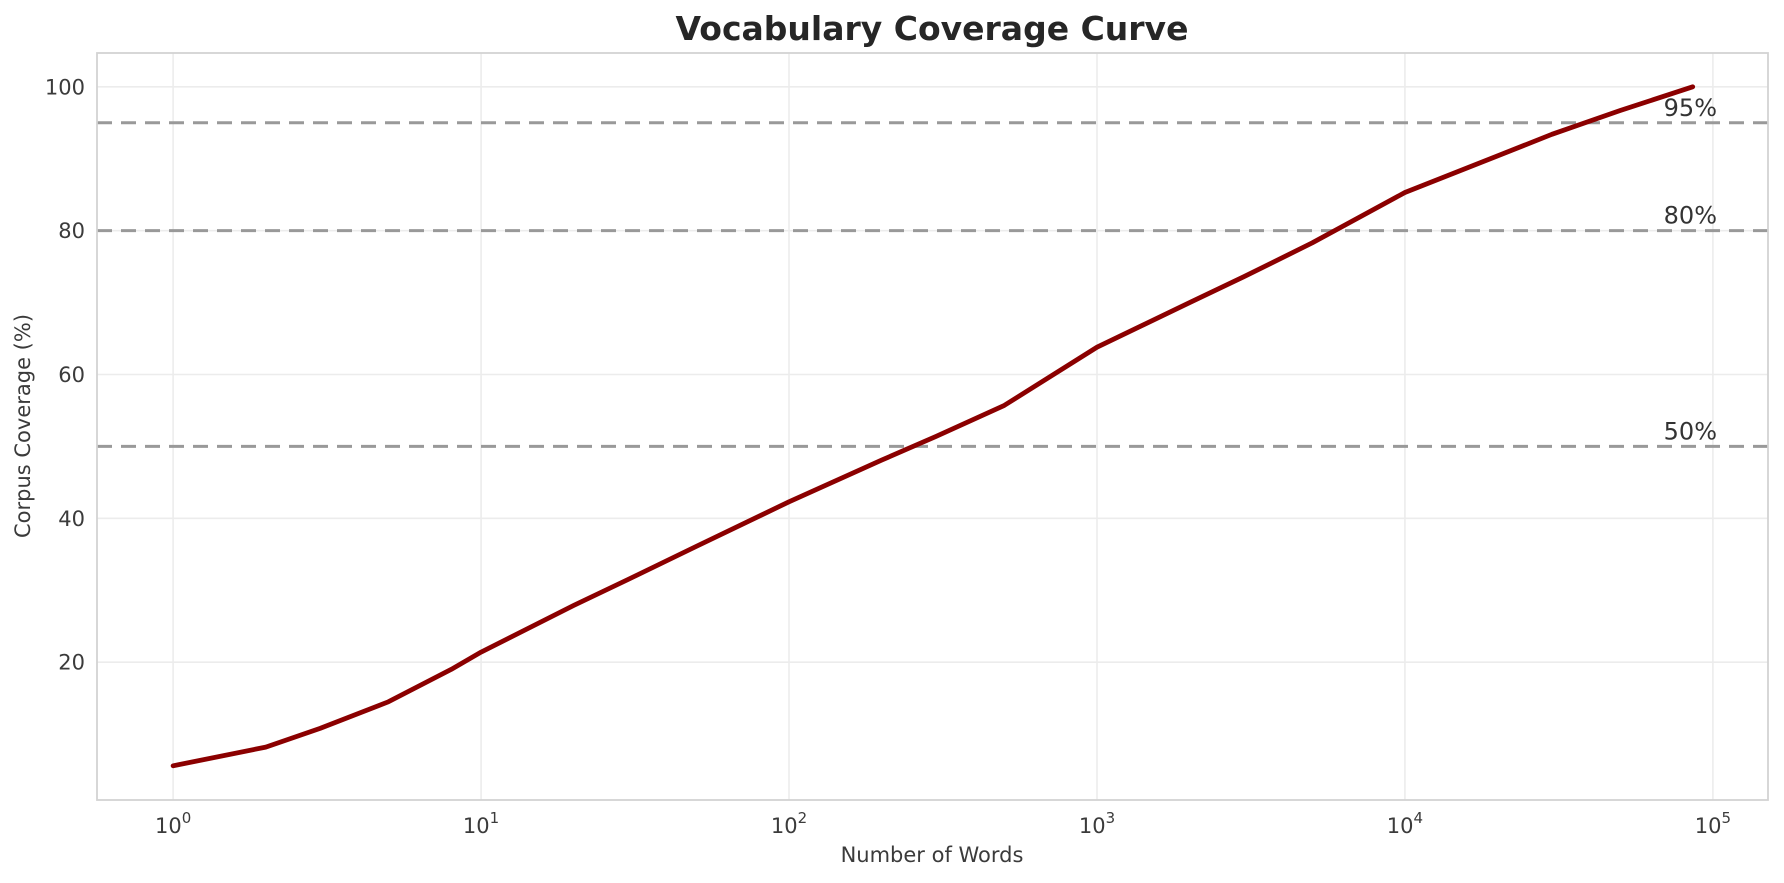 This screenshot has width=1784, height=883. I want to click on y-tick-label: 100, so click(65, 87).